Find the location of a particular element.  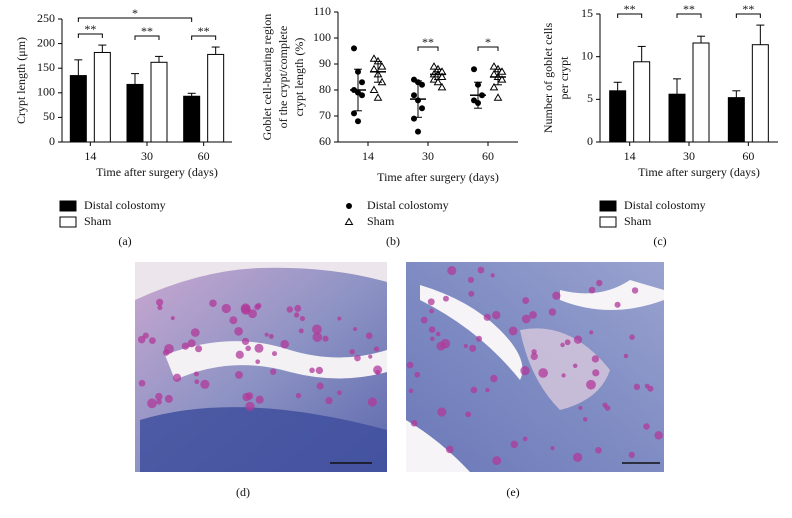

x-tick-label: 30 is located at coordinates (147, 156).